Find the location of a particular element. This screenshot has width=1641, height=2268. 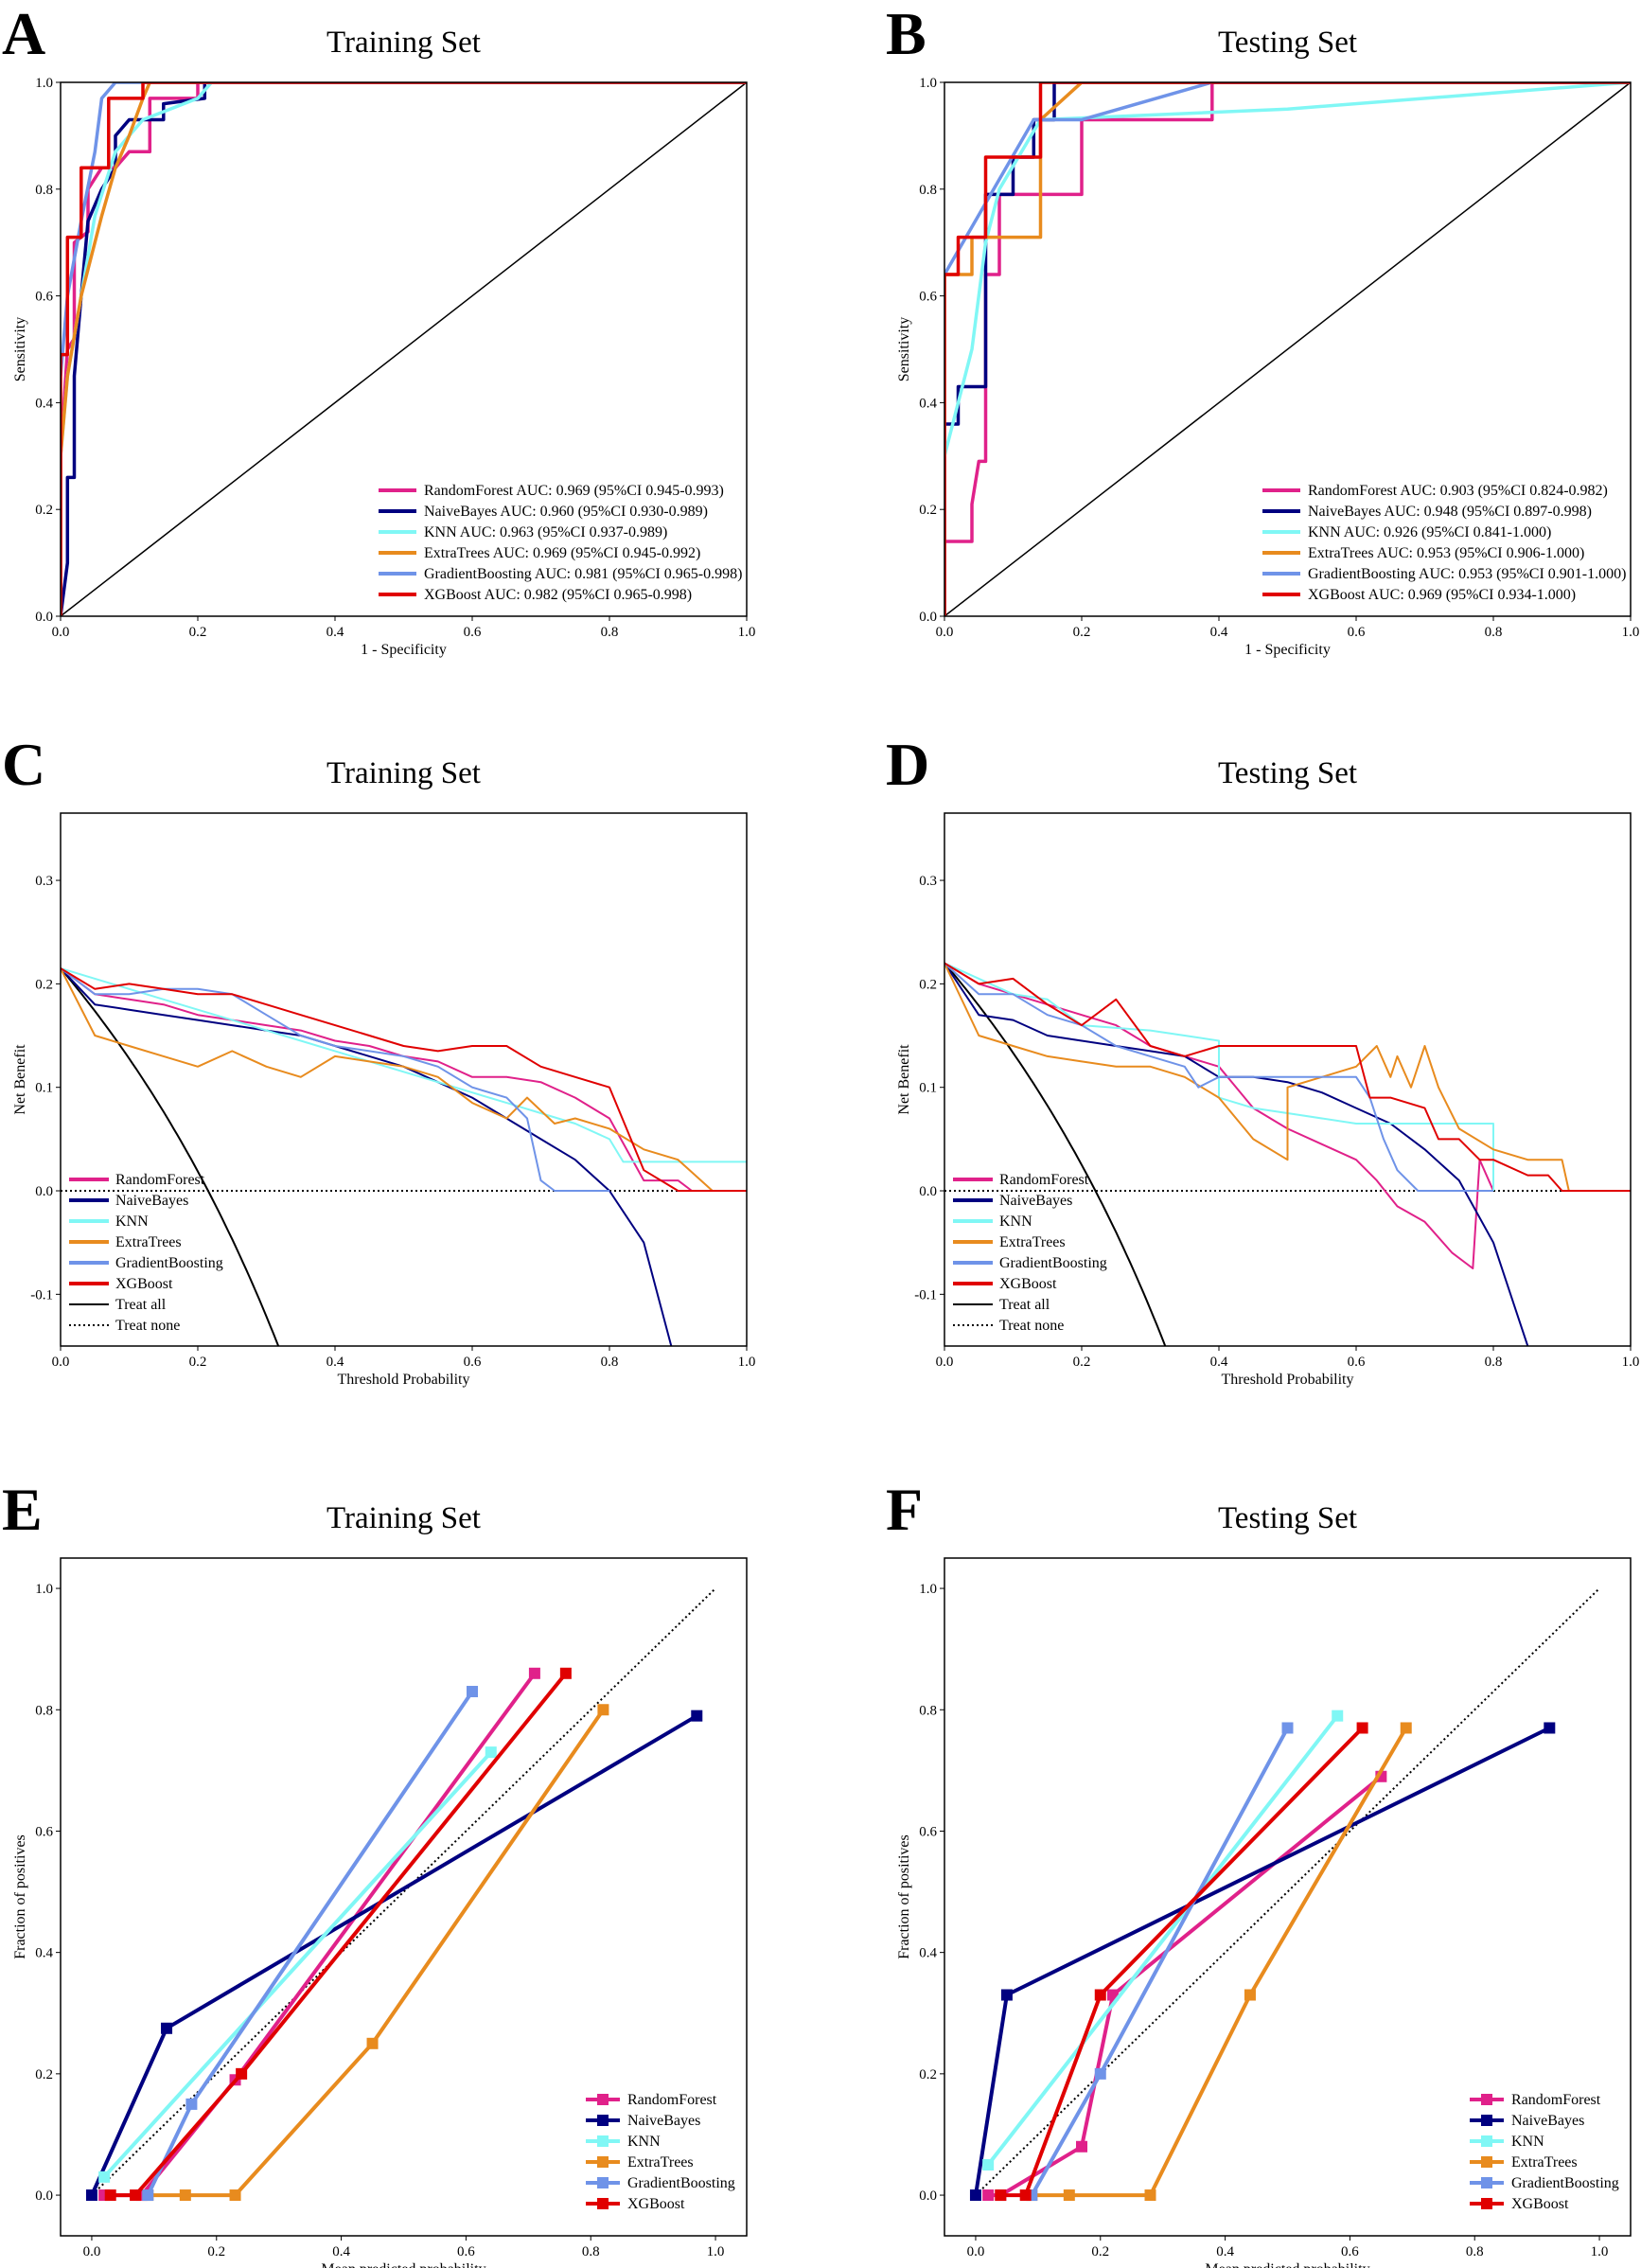

legend-label: KNN is located at coordinates (132, 1222).